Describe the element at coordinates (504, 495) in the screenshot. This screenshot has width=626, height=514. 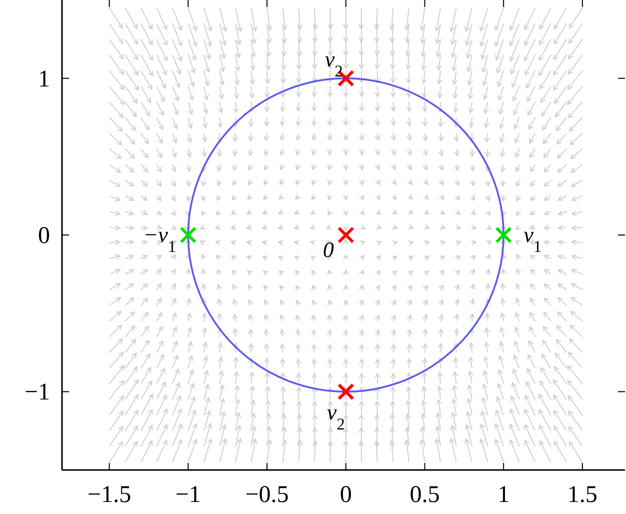
I see `x-tick-label: 1` at that location.